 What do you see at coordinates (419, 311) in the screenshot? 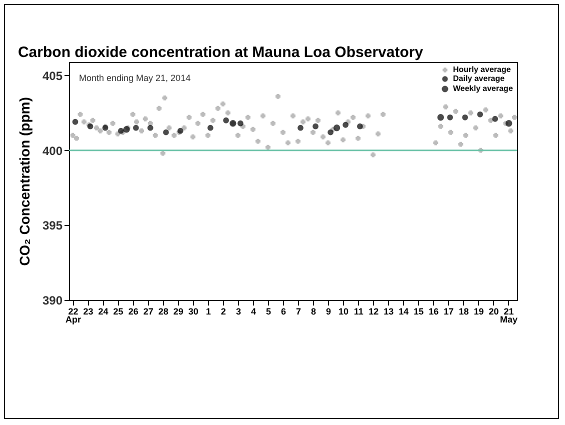
I see `x-tick-label: 15` at bounding box center [419, 311].